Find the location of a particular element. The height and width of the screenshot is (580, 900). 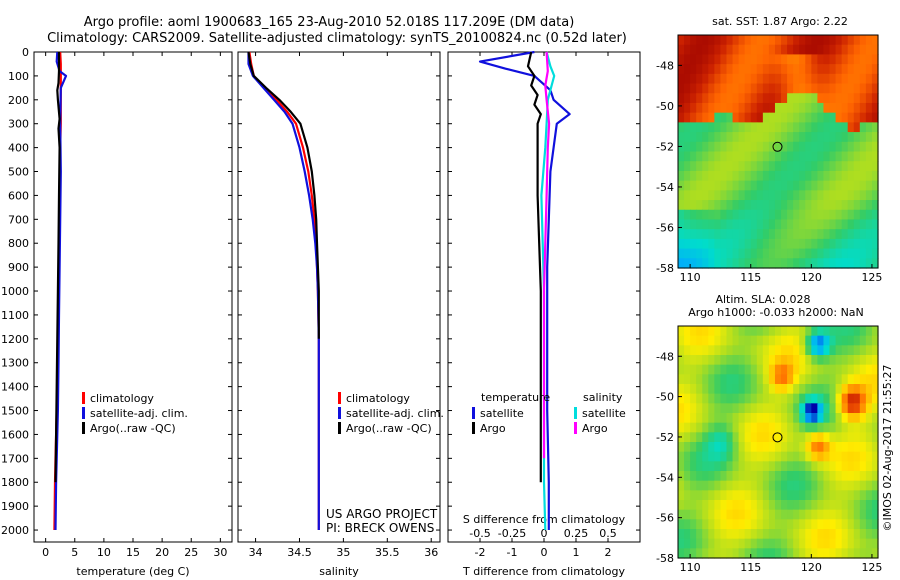

y-tick-label: 1700 is located at coordinates (15, 458).